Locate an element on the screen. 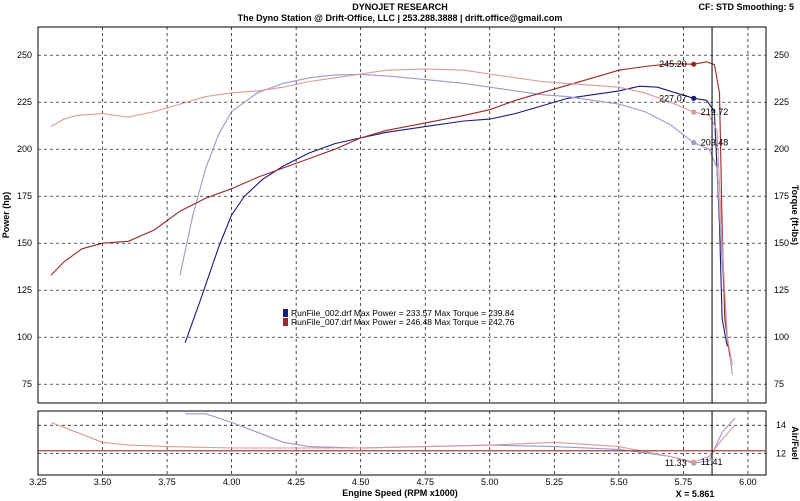 The image size is (800, 501). value-annotation: 203.48 is located at coordinates (715, 143).